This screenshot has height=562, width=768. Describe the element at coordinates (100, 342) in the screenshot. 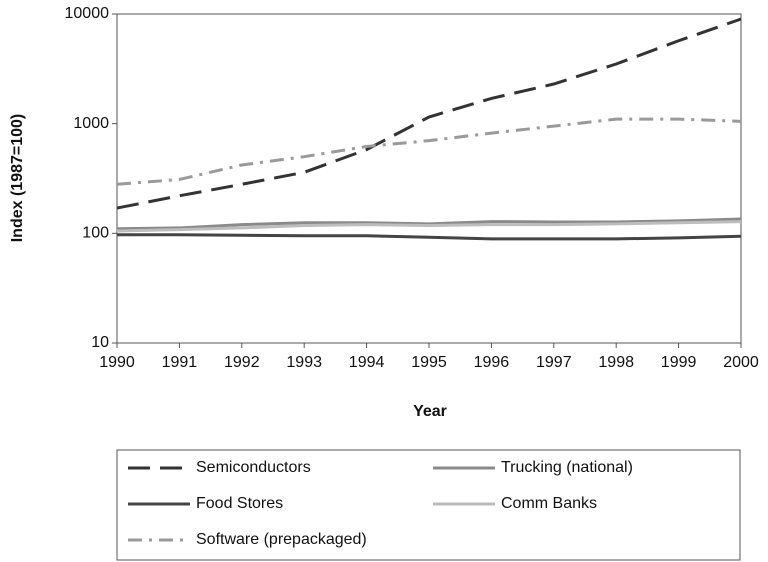

I see `y-tick-label: 10` at that location.